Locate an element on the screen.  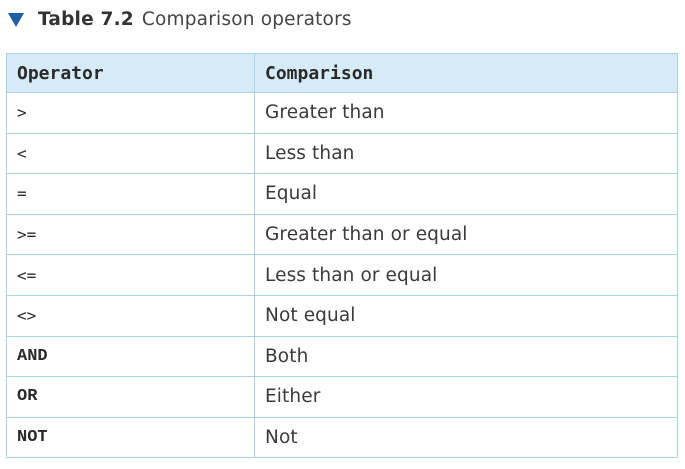
table-row: <> Not equal is located at coordinates (342, 315).